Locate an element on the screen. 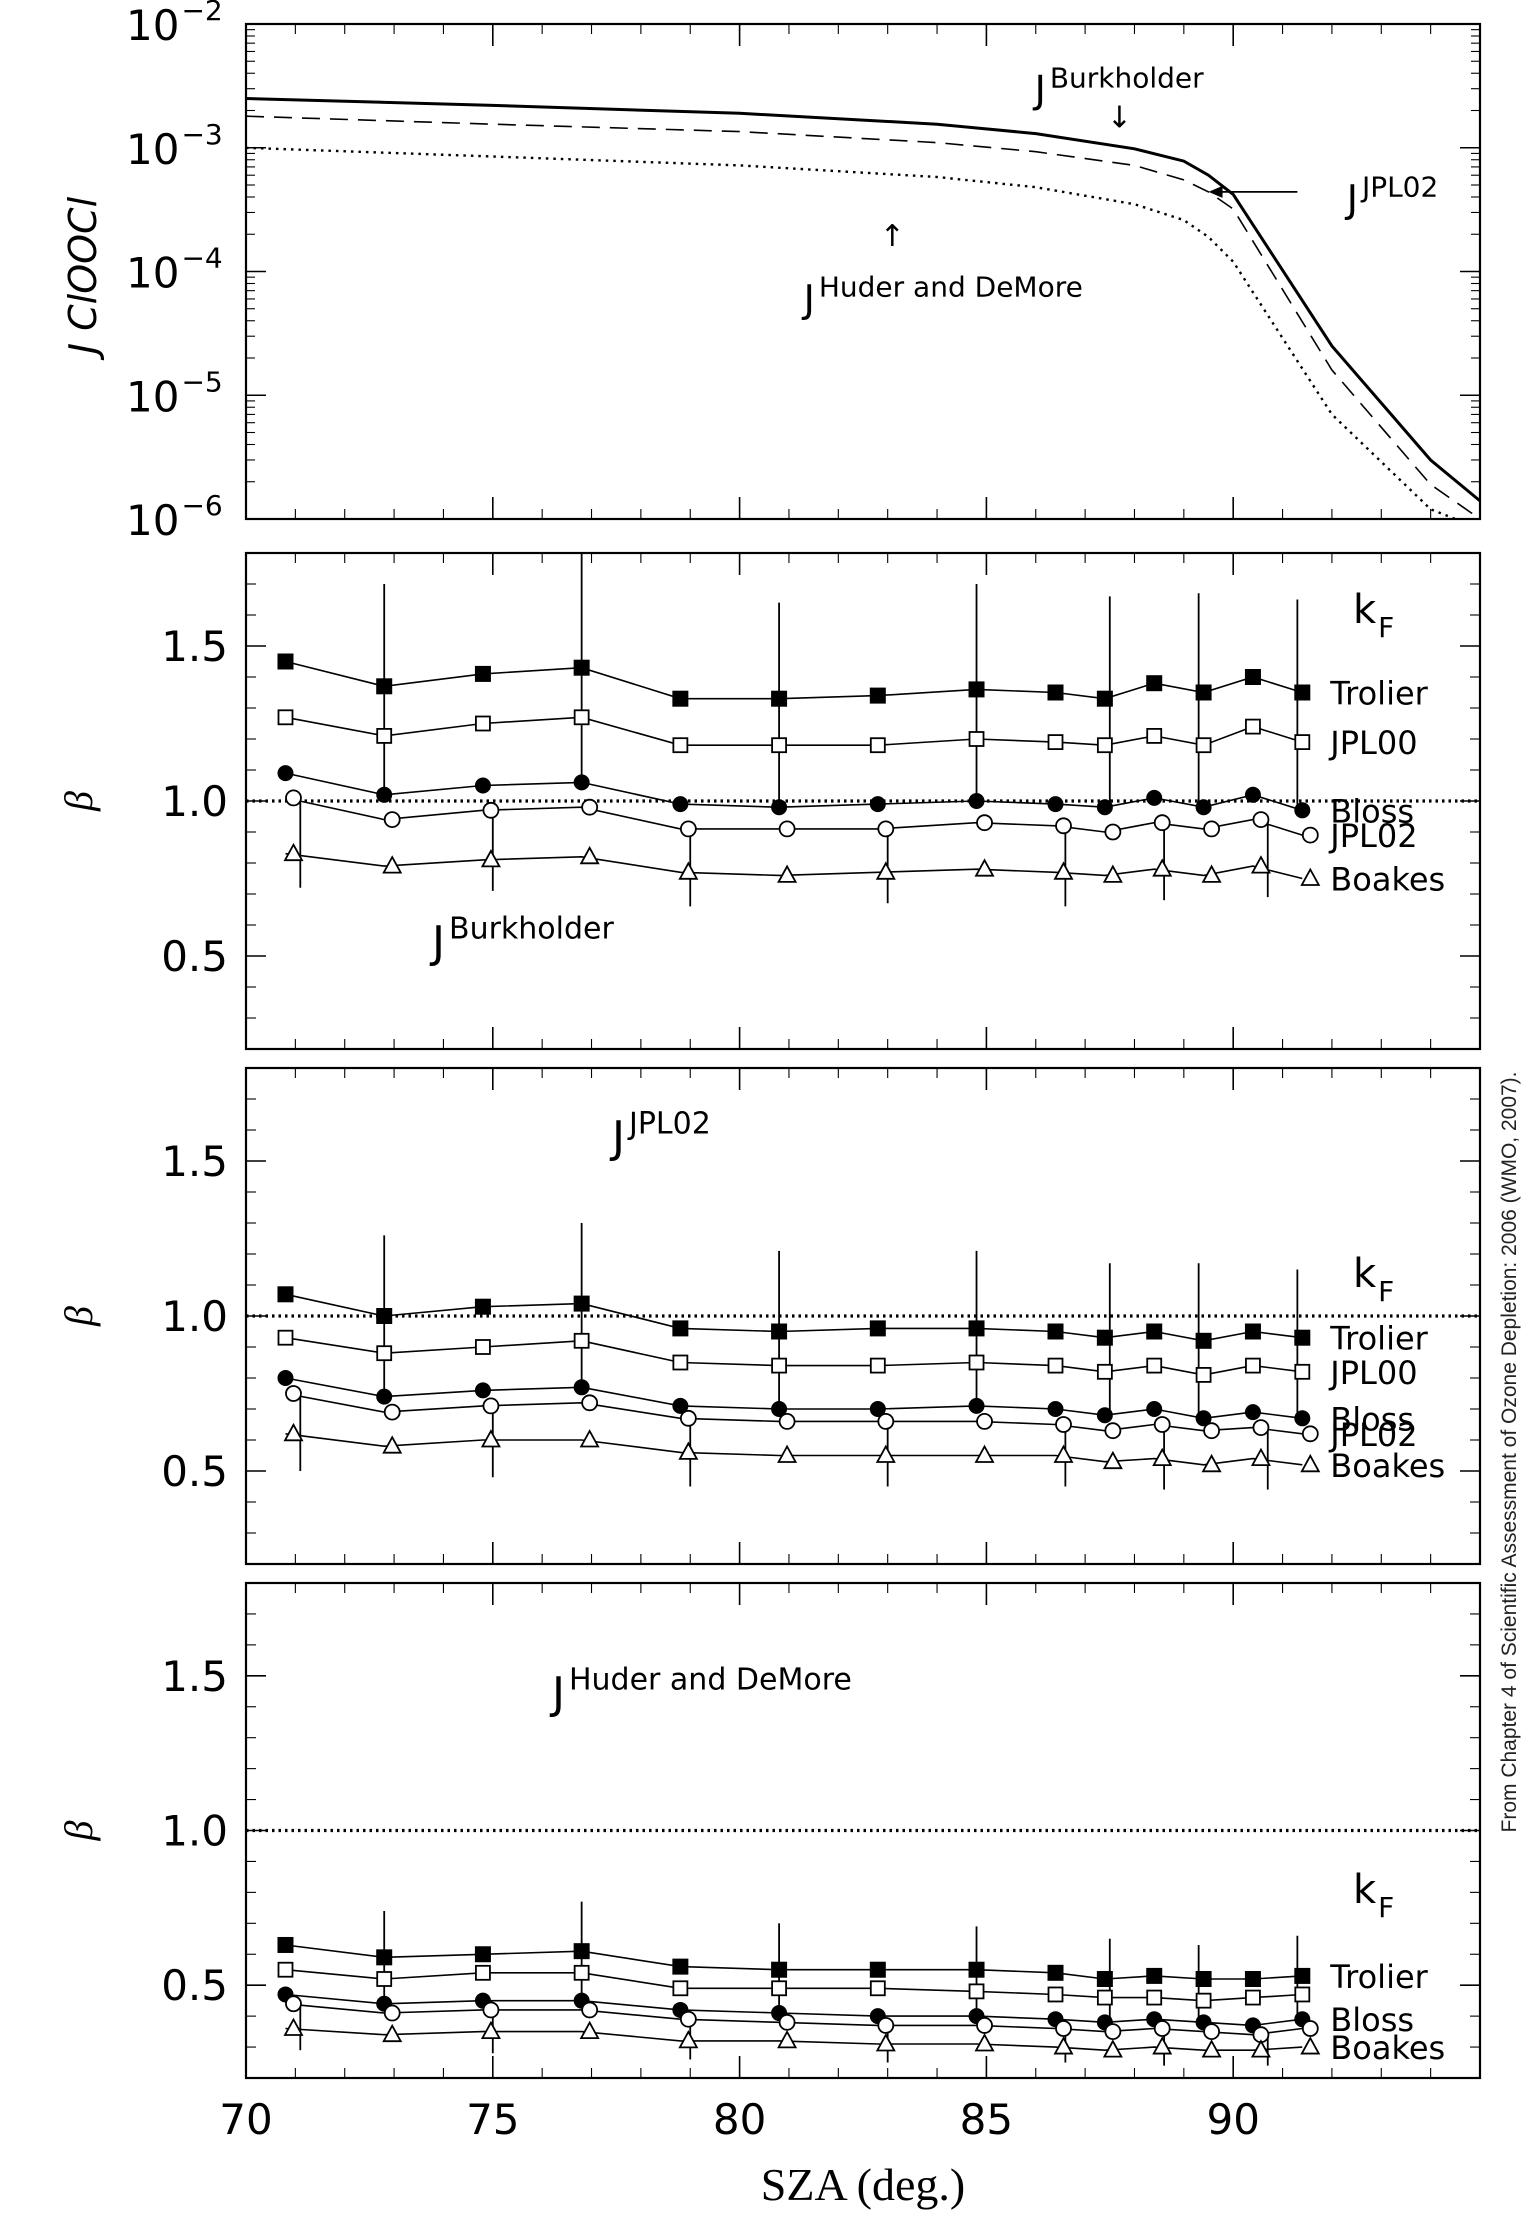 The height and width of the screenshot is (2221, 1529). legend-label-1: JPL00 is located at coordinates (1372, 1373).